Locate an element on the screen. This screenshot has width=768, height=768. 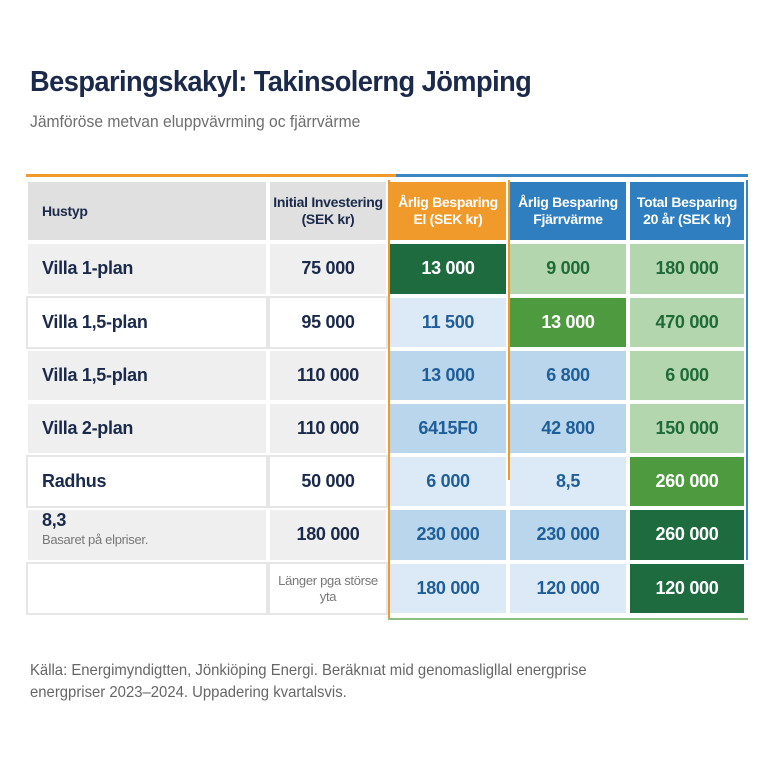
header-arlig-fjarr: Årlig Besparing Fjärrvärme is located at coordinates (568, 211).